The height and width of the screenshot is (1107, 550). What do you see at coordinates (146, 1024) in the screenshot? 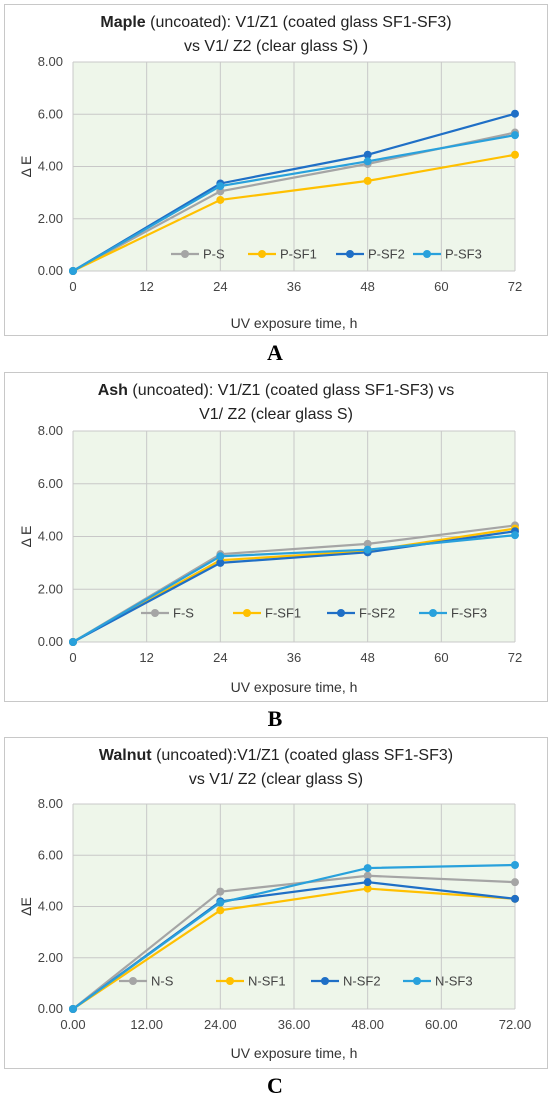
I see `x-tick-label: 12.00` at bounding box center [146, 1024].